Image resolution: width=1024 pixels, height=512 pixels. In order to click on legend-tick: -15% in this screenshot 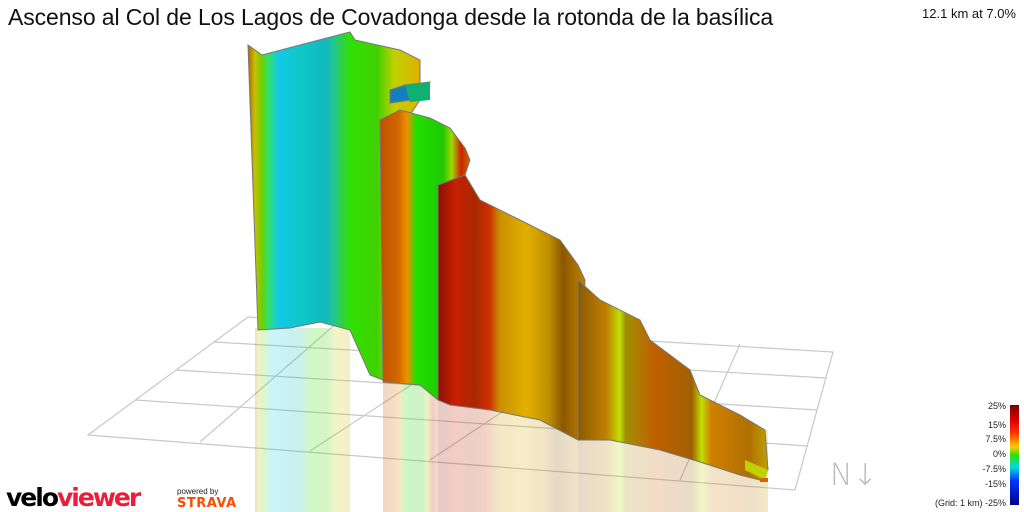, I will do `click(995, 484)`.